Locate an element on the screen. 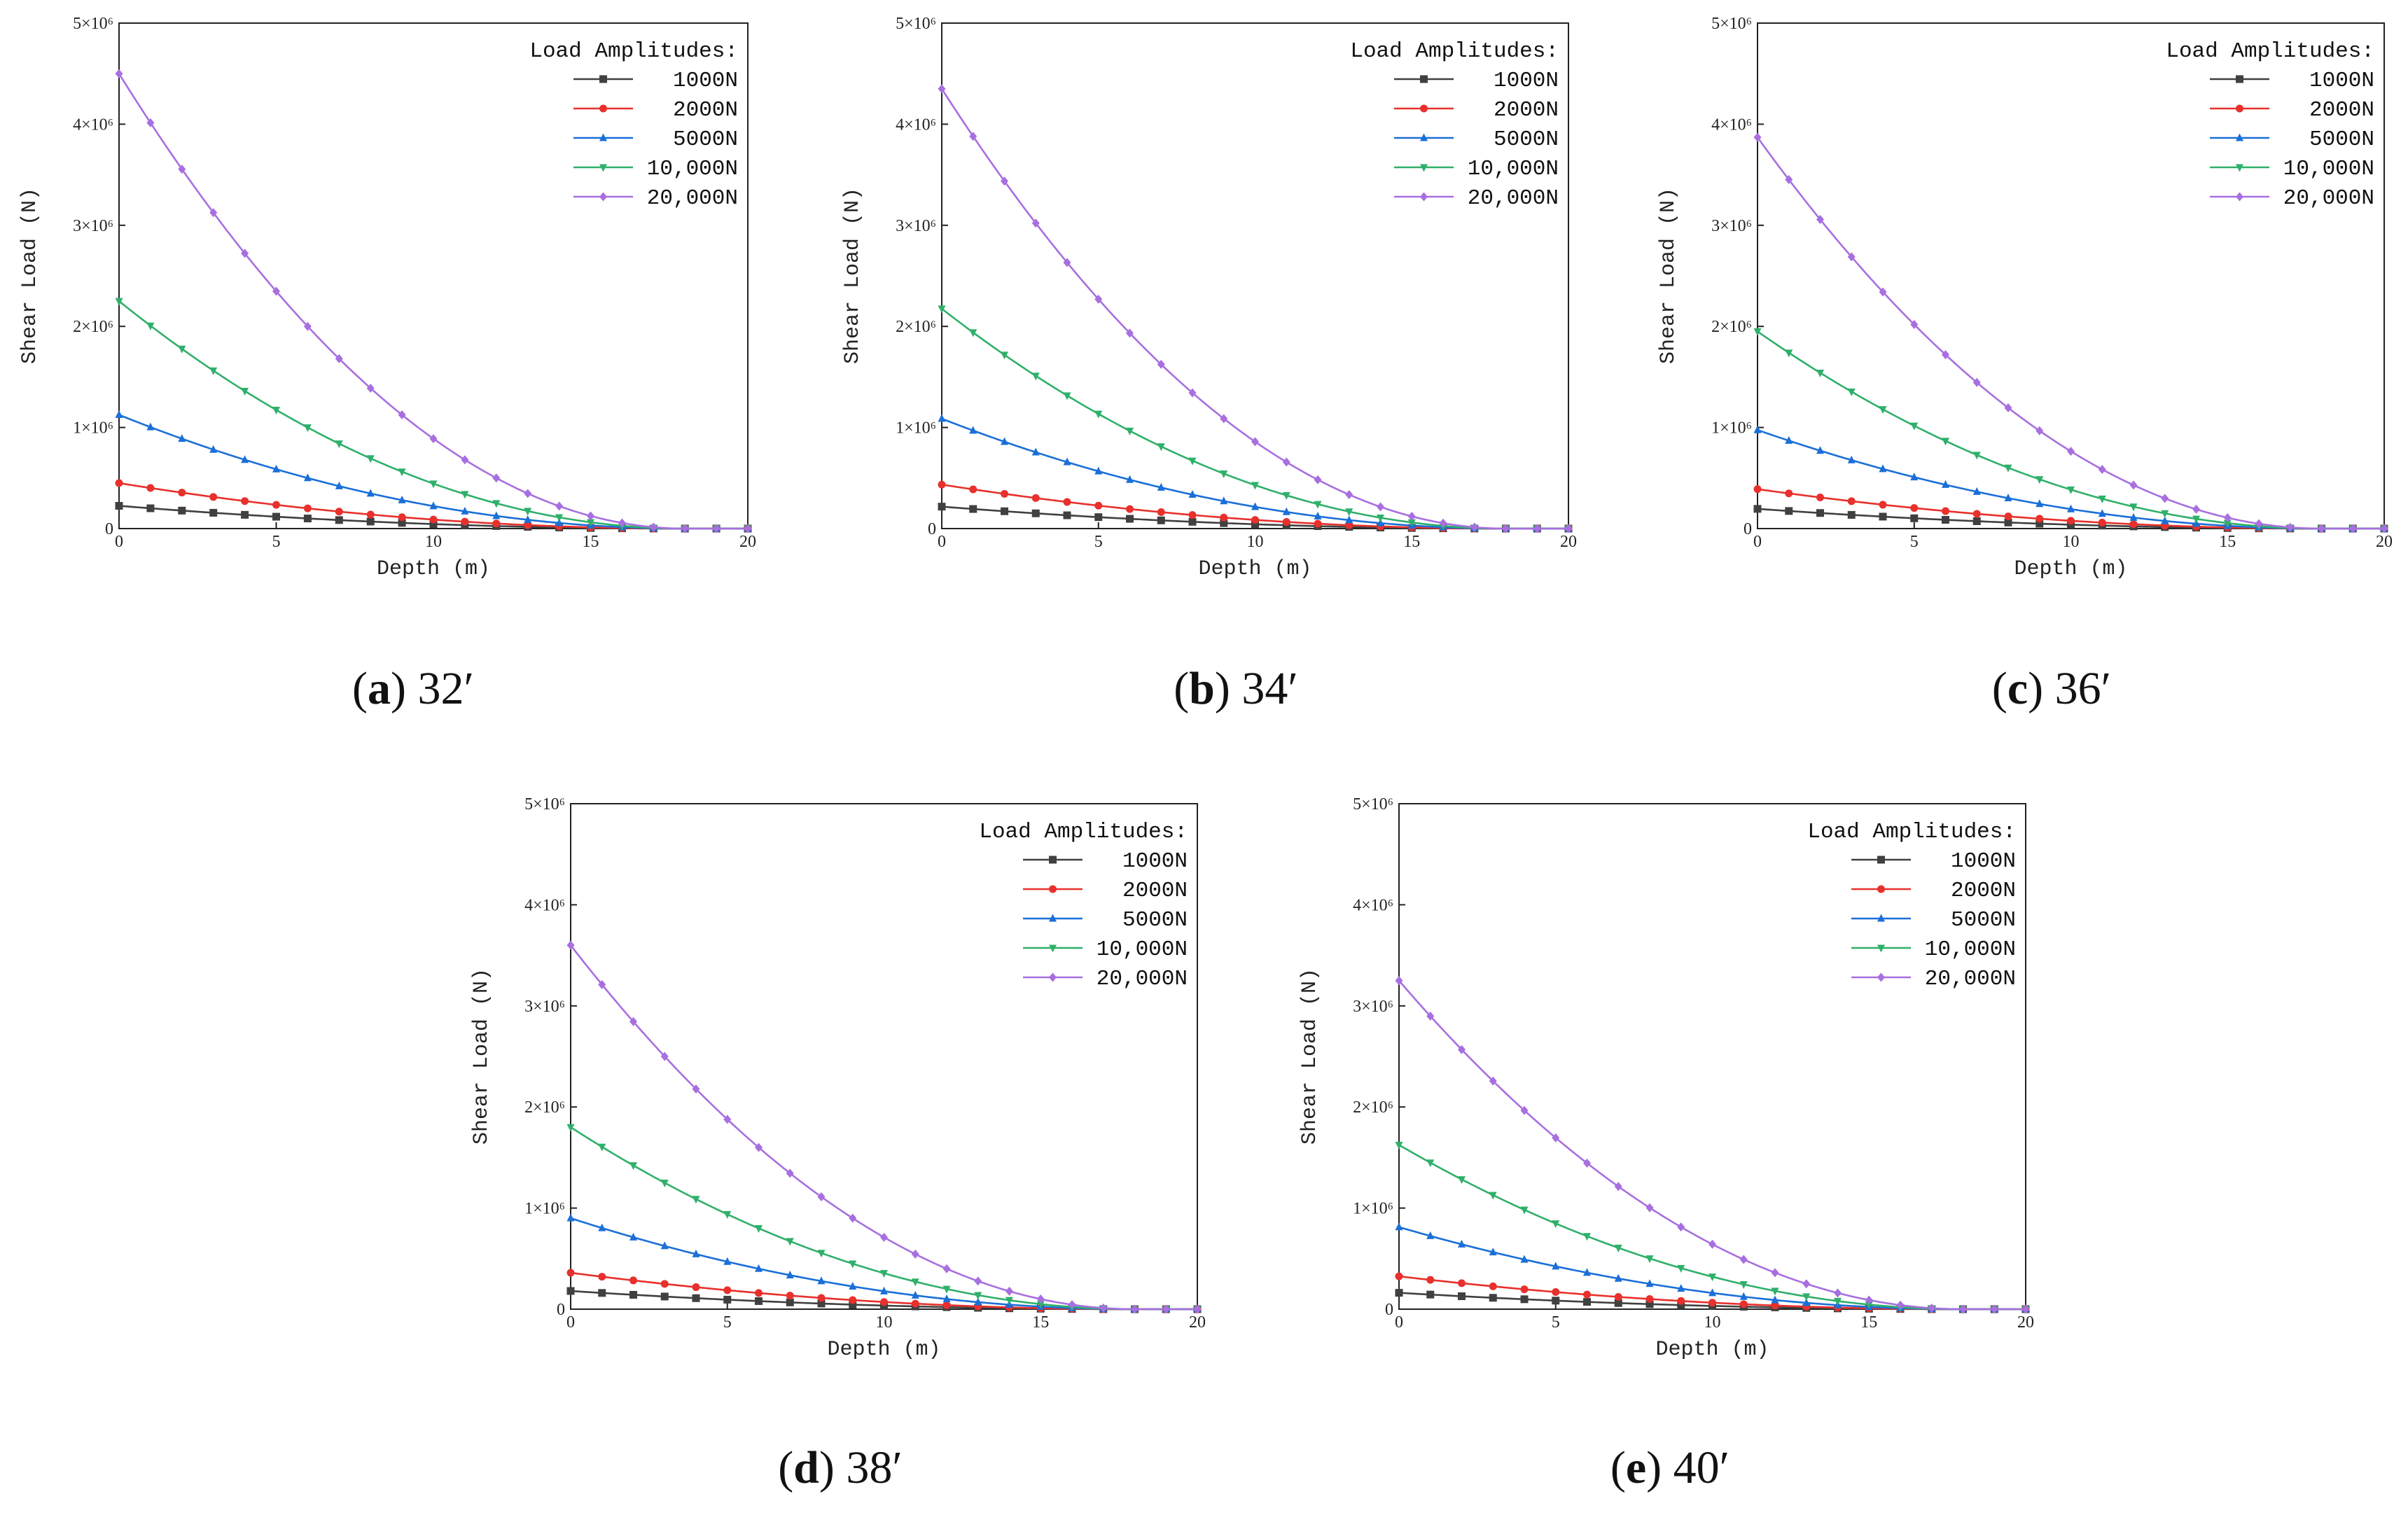 The width and height of the screenshot is (2408, 1522). legend-title: Load Amplitudes: is located at coordinates (2270, 51).